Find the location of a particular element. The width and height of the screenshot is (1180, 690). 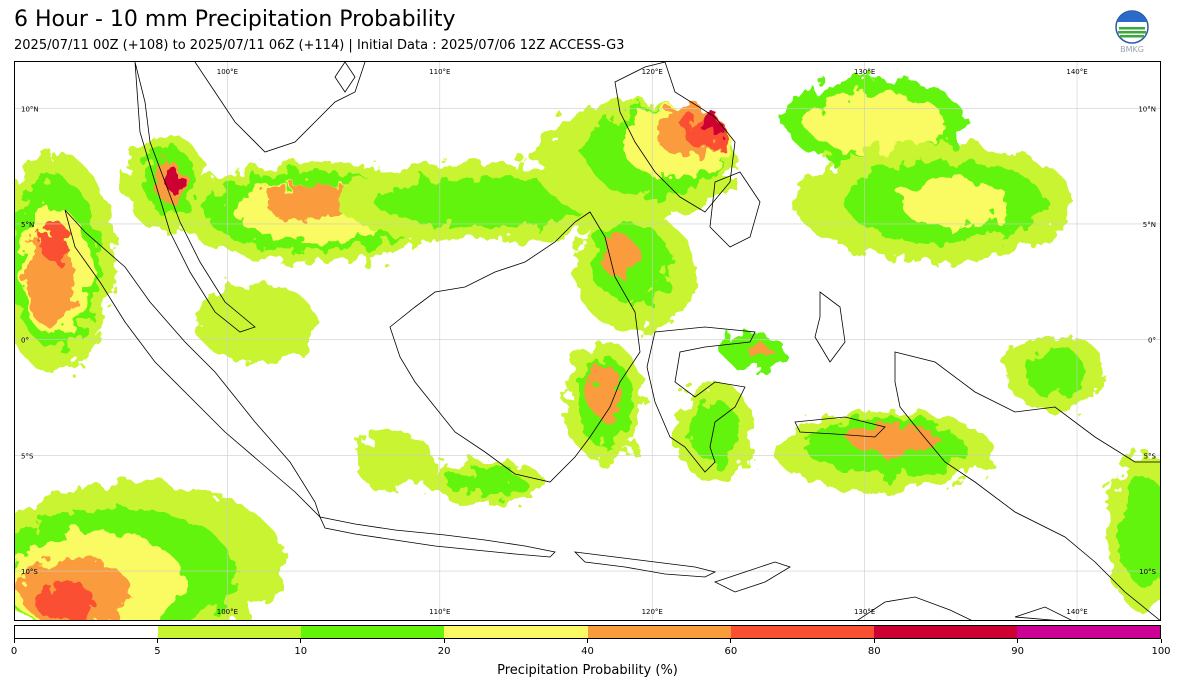

lon-label-top: 120°E is located at coordinates (652, 72).